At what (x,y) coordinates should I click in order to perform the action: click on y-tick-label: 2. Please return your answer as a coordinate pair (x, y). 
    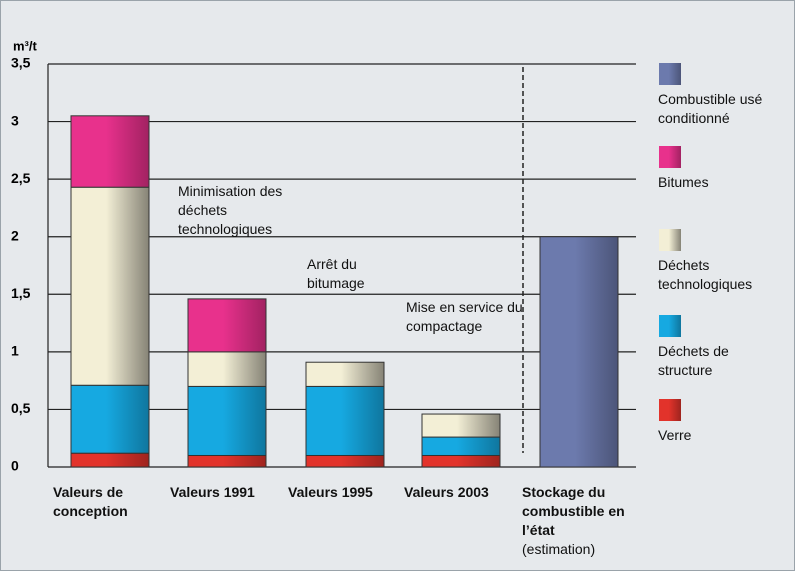
    Looking at the image, I should click on (15, 235).